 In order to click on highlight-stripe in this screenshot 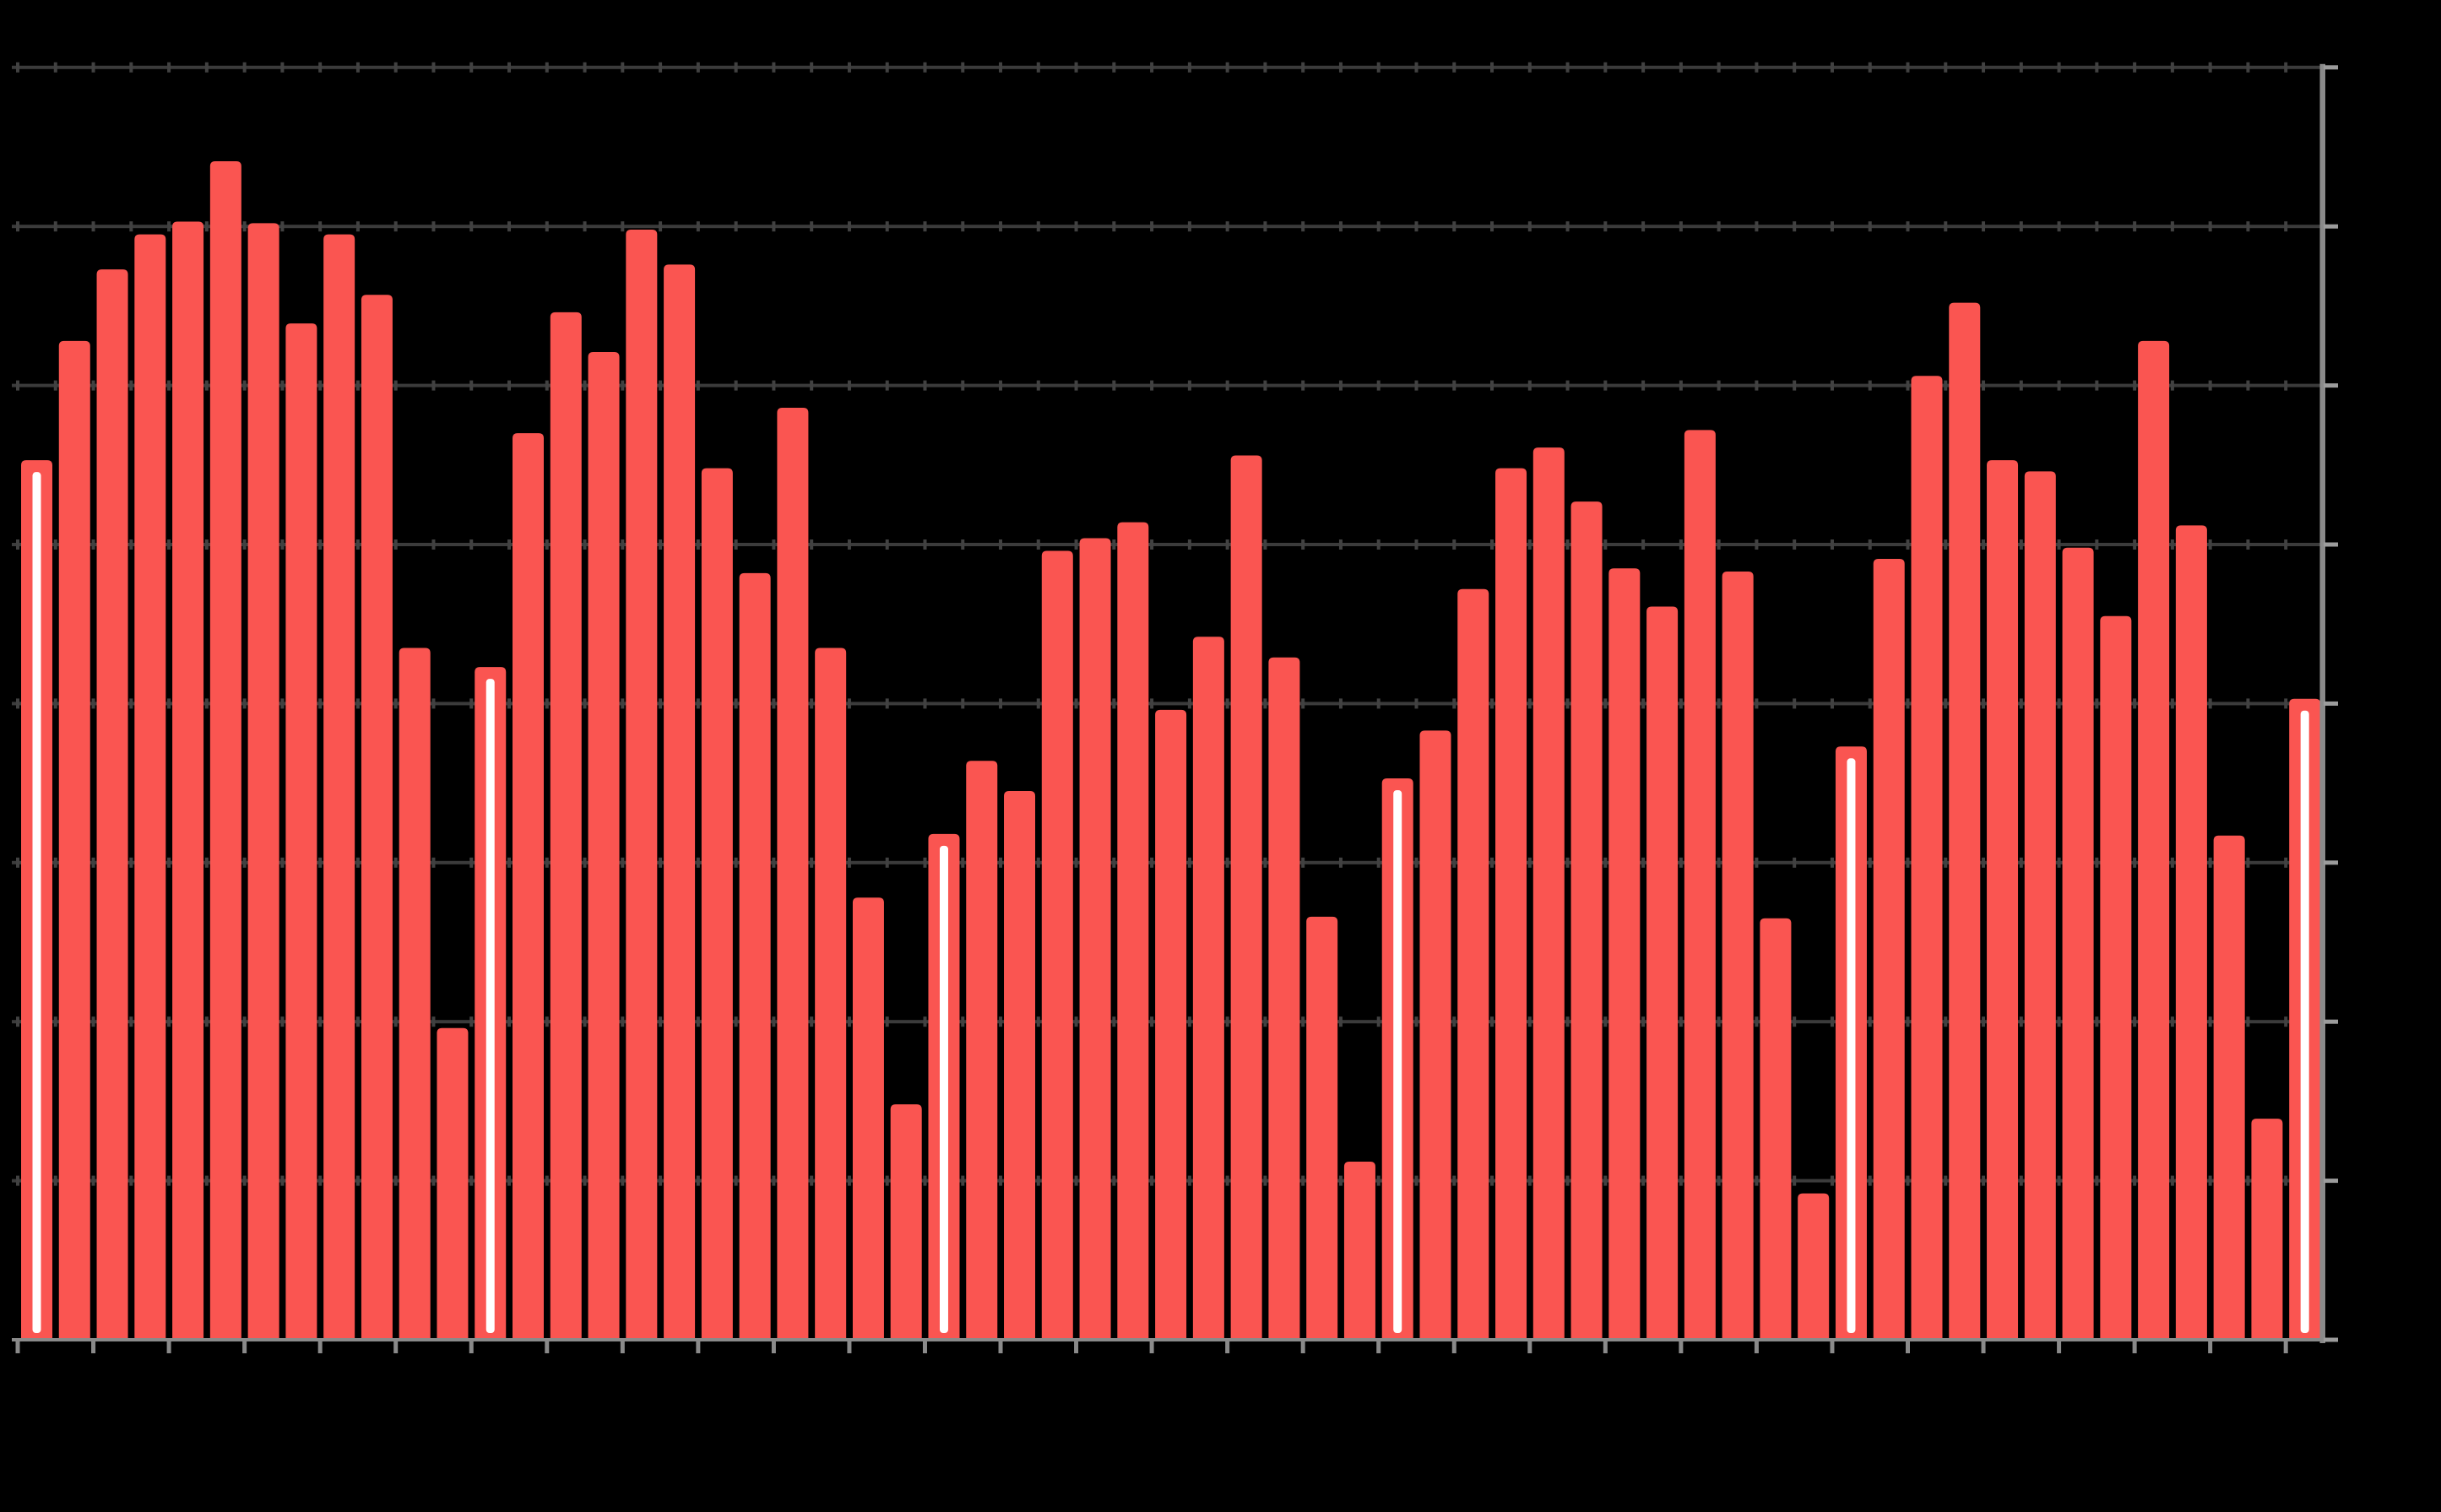, I will do `click(490, 1006)`.